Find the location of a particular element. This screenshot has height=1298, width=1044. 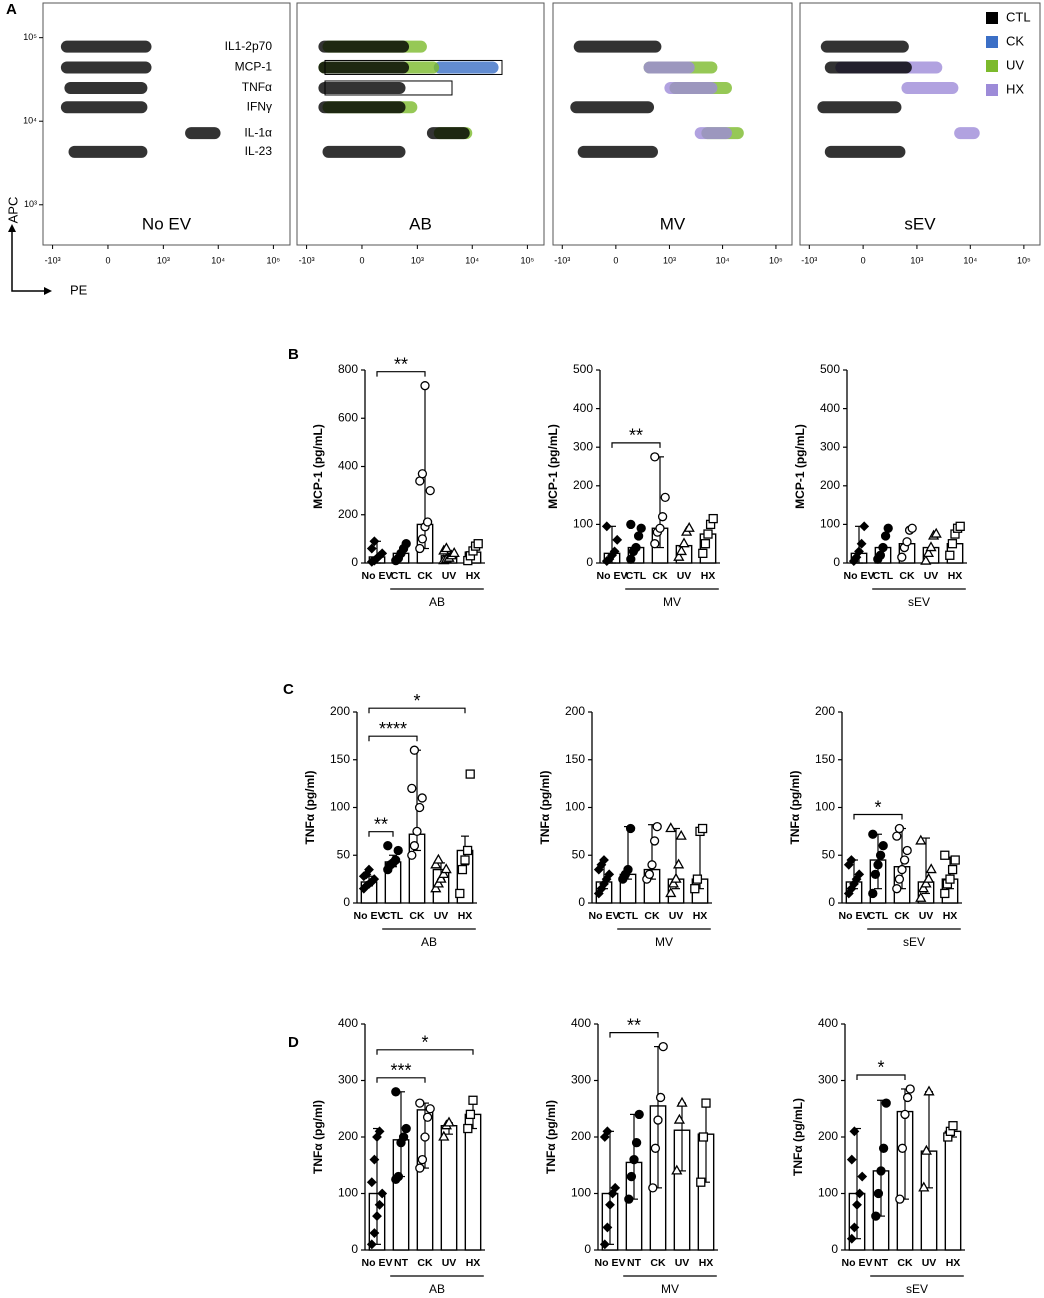

y-tick-label: 10⁵ is located at coordinates (30, 37).